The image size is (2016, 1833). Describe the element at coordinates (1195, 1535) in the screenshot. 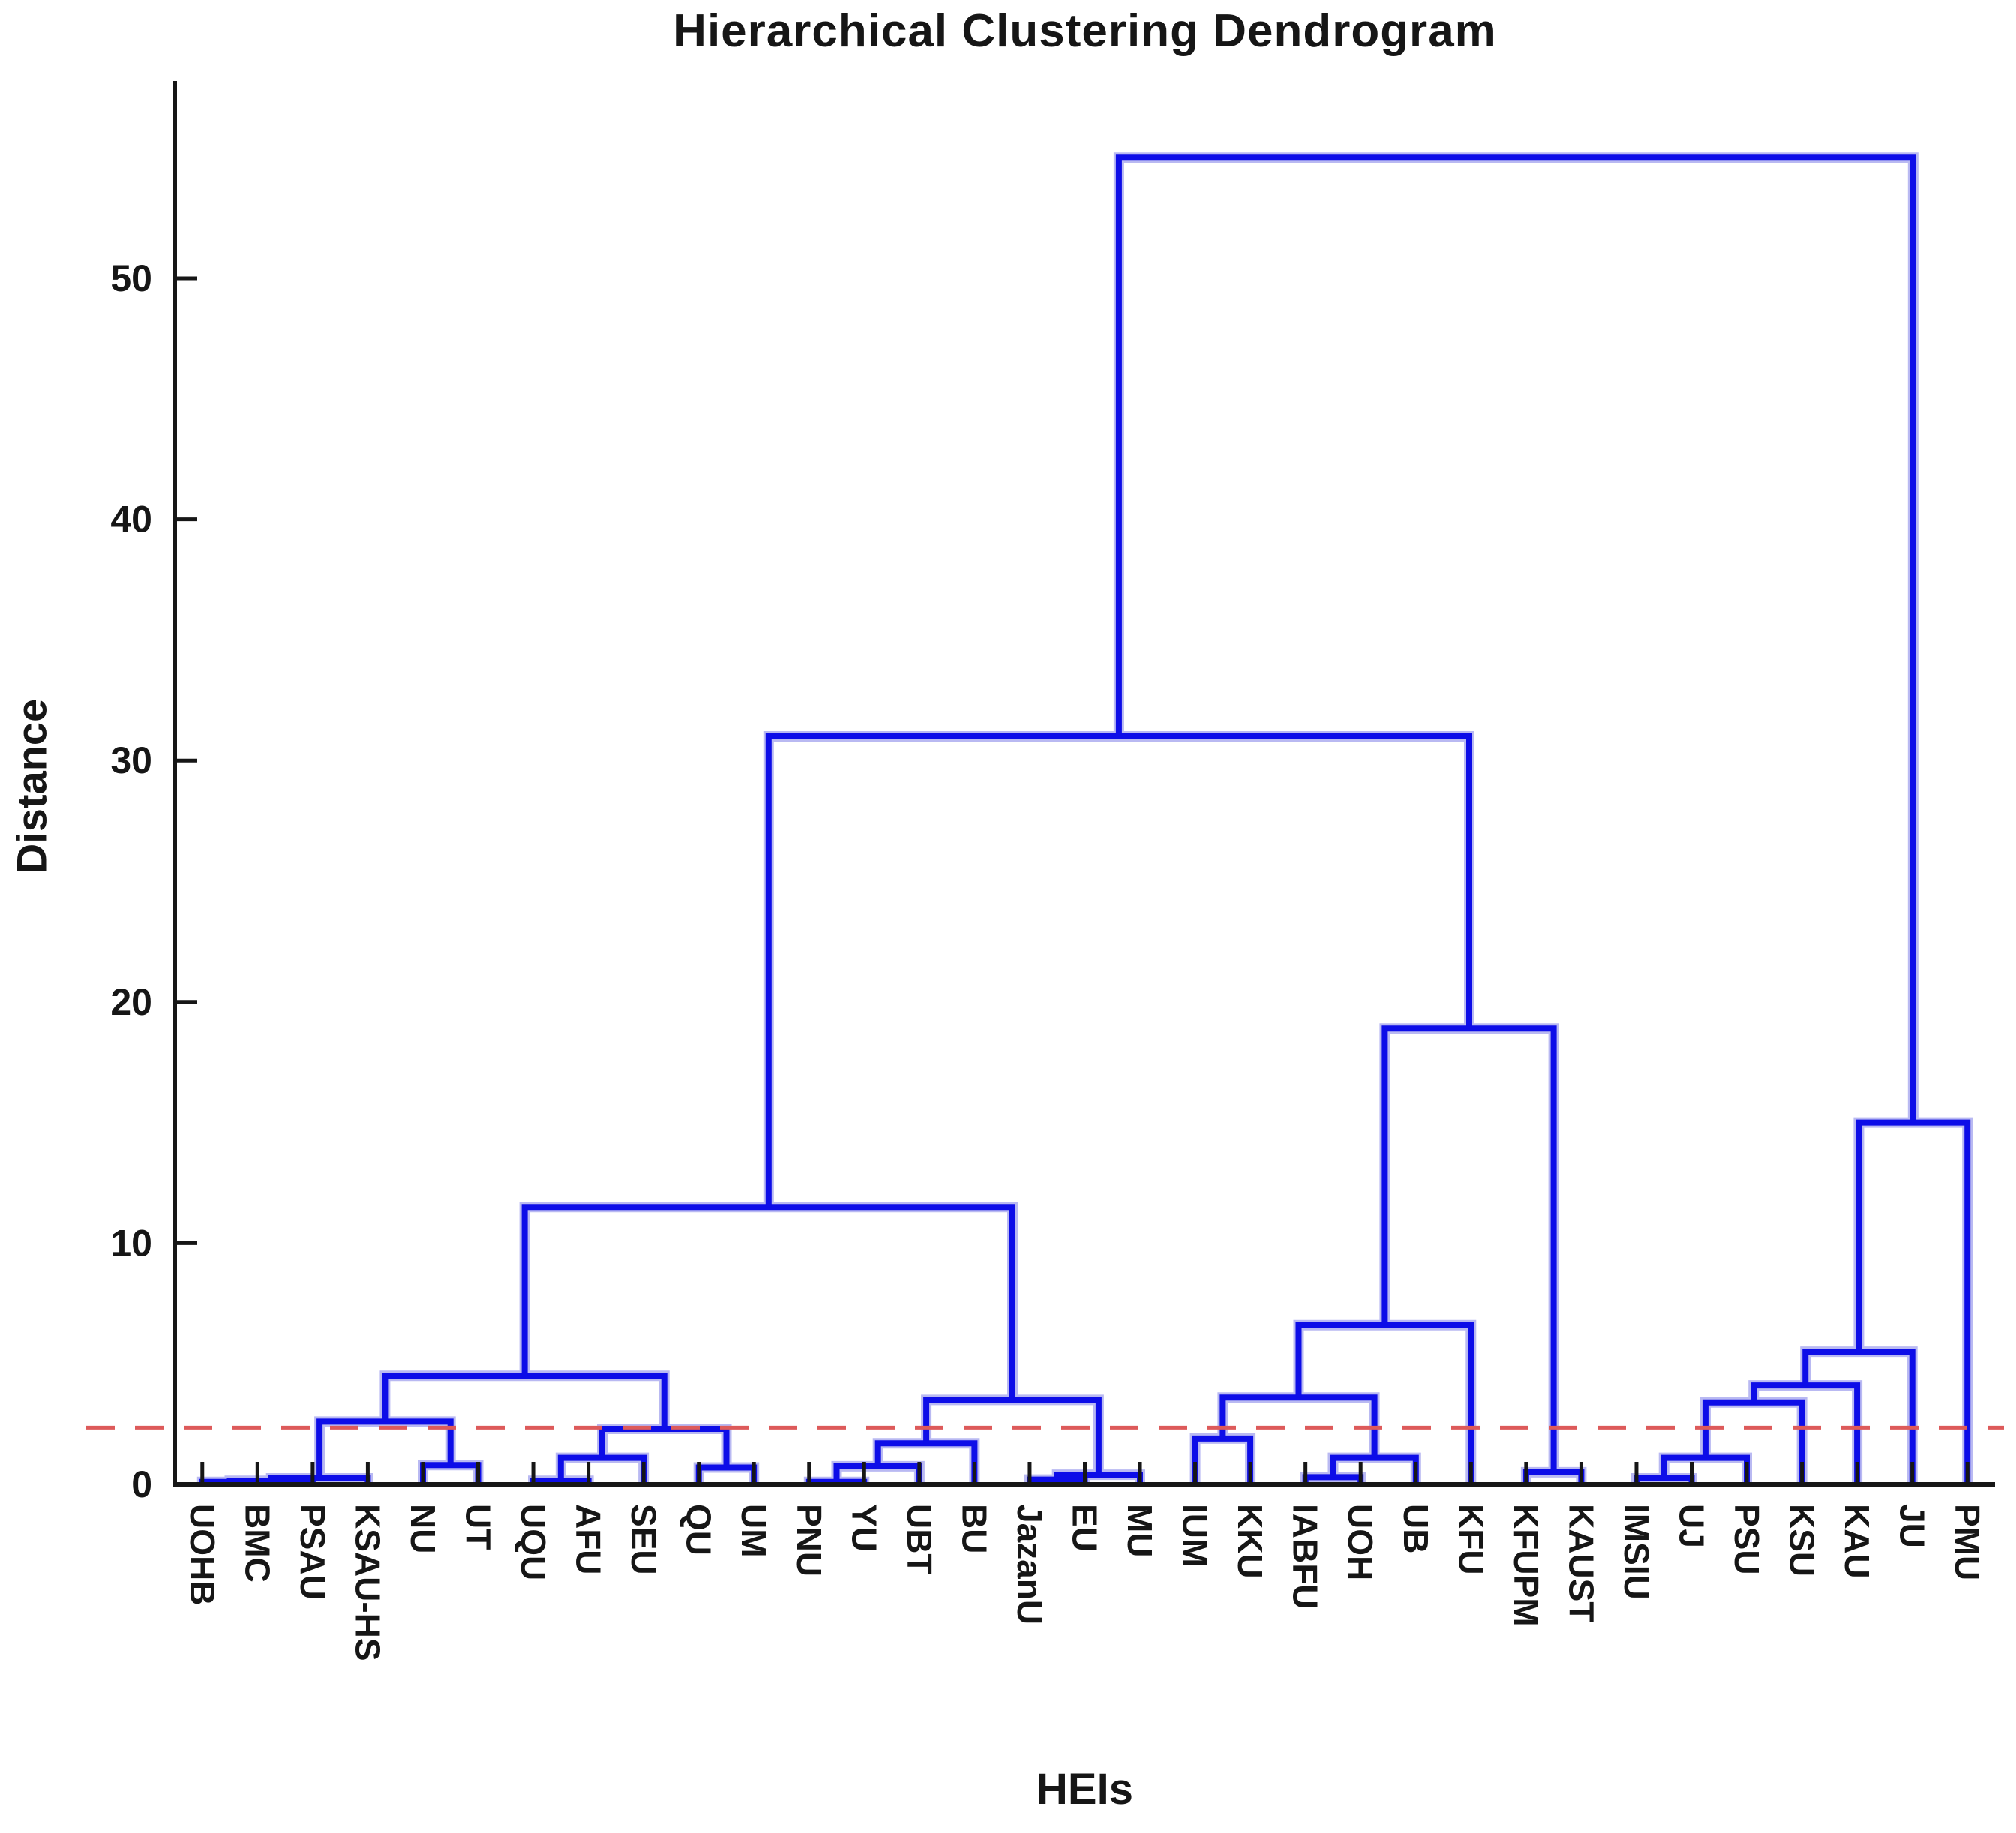

I see `x-tick-label: IUM` at that location.